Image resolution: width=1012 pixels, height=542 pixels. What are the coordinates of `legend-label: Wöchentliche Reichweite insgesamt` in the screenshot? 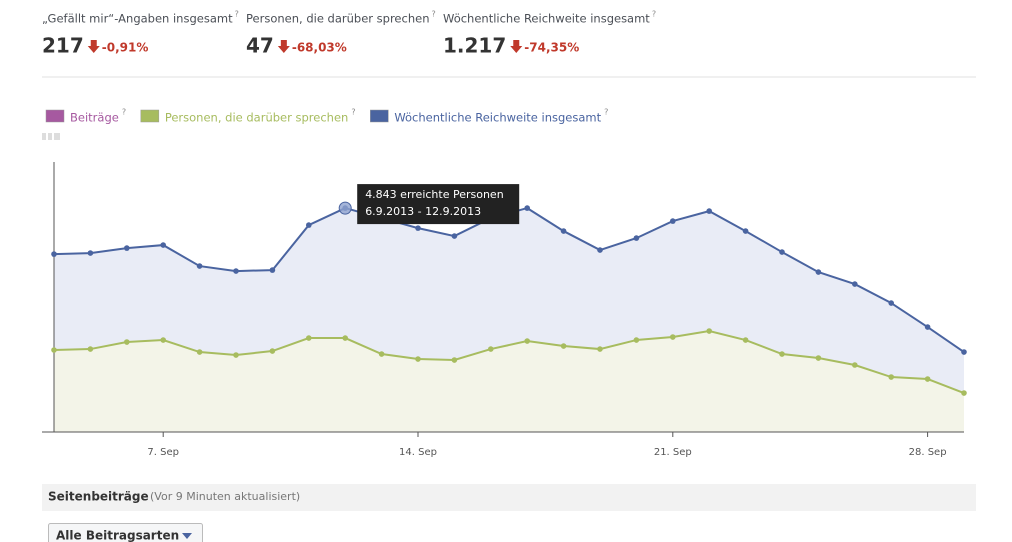 It's located at (497, 118).